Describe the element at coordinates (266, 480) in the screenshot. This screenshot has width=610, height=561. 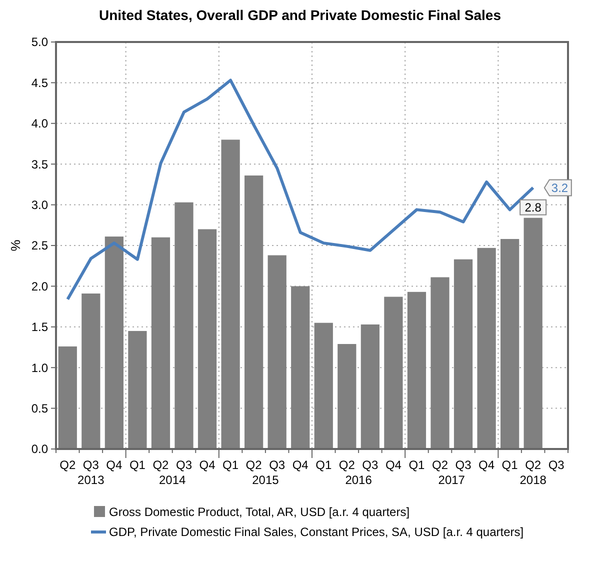
I see `text: 2015` at that location.